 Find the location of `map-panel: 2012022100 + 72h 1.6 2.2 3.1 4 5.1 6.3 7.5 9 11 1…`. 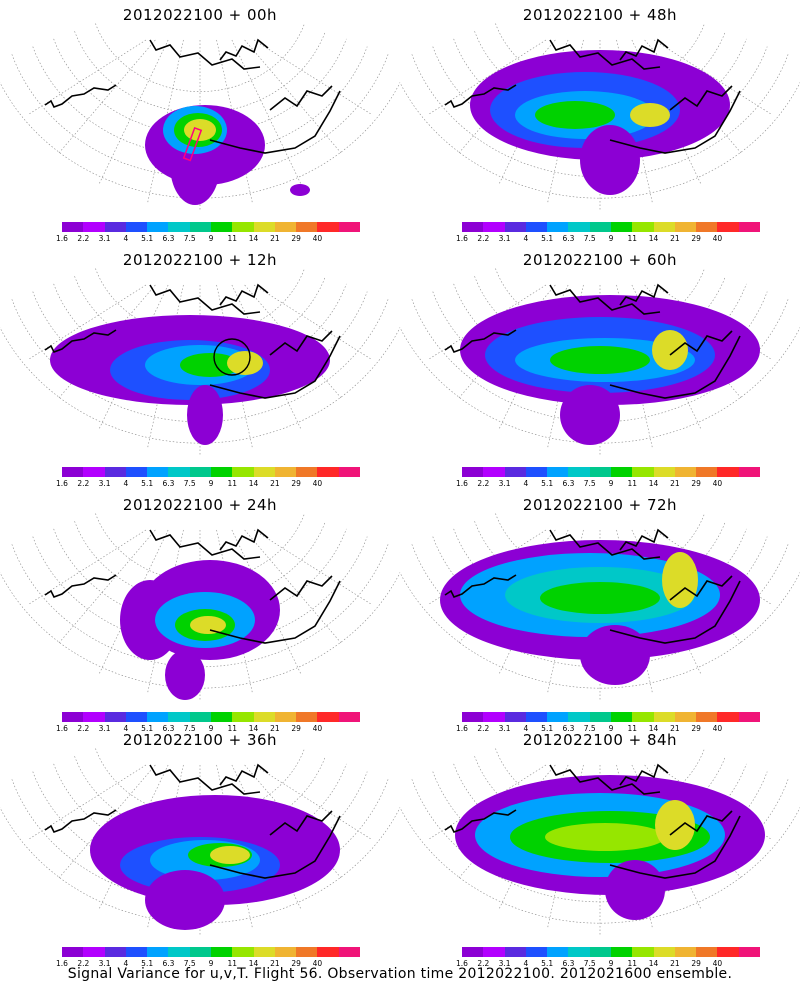

map-panel: 2012022100 + 72h 1.6 2.2 3.1 4 5.1 6.3 7.5 9 11 1… is located at coordinates (600, 612).